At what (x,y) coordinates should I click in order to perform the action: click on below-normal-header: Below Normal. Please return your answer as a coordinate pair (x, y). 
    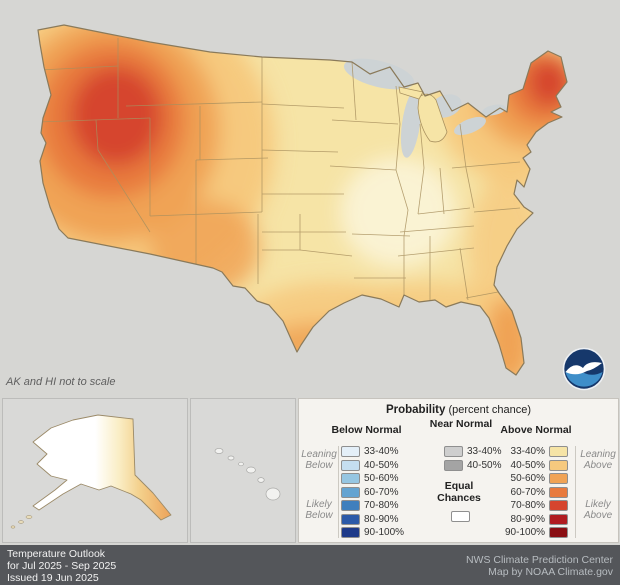
    Looking at the image, I should click on (366, 430).